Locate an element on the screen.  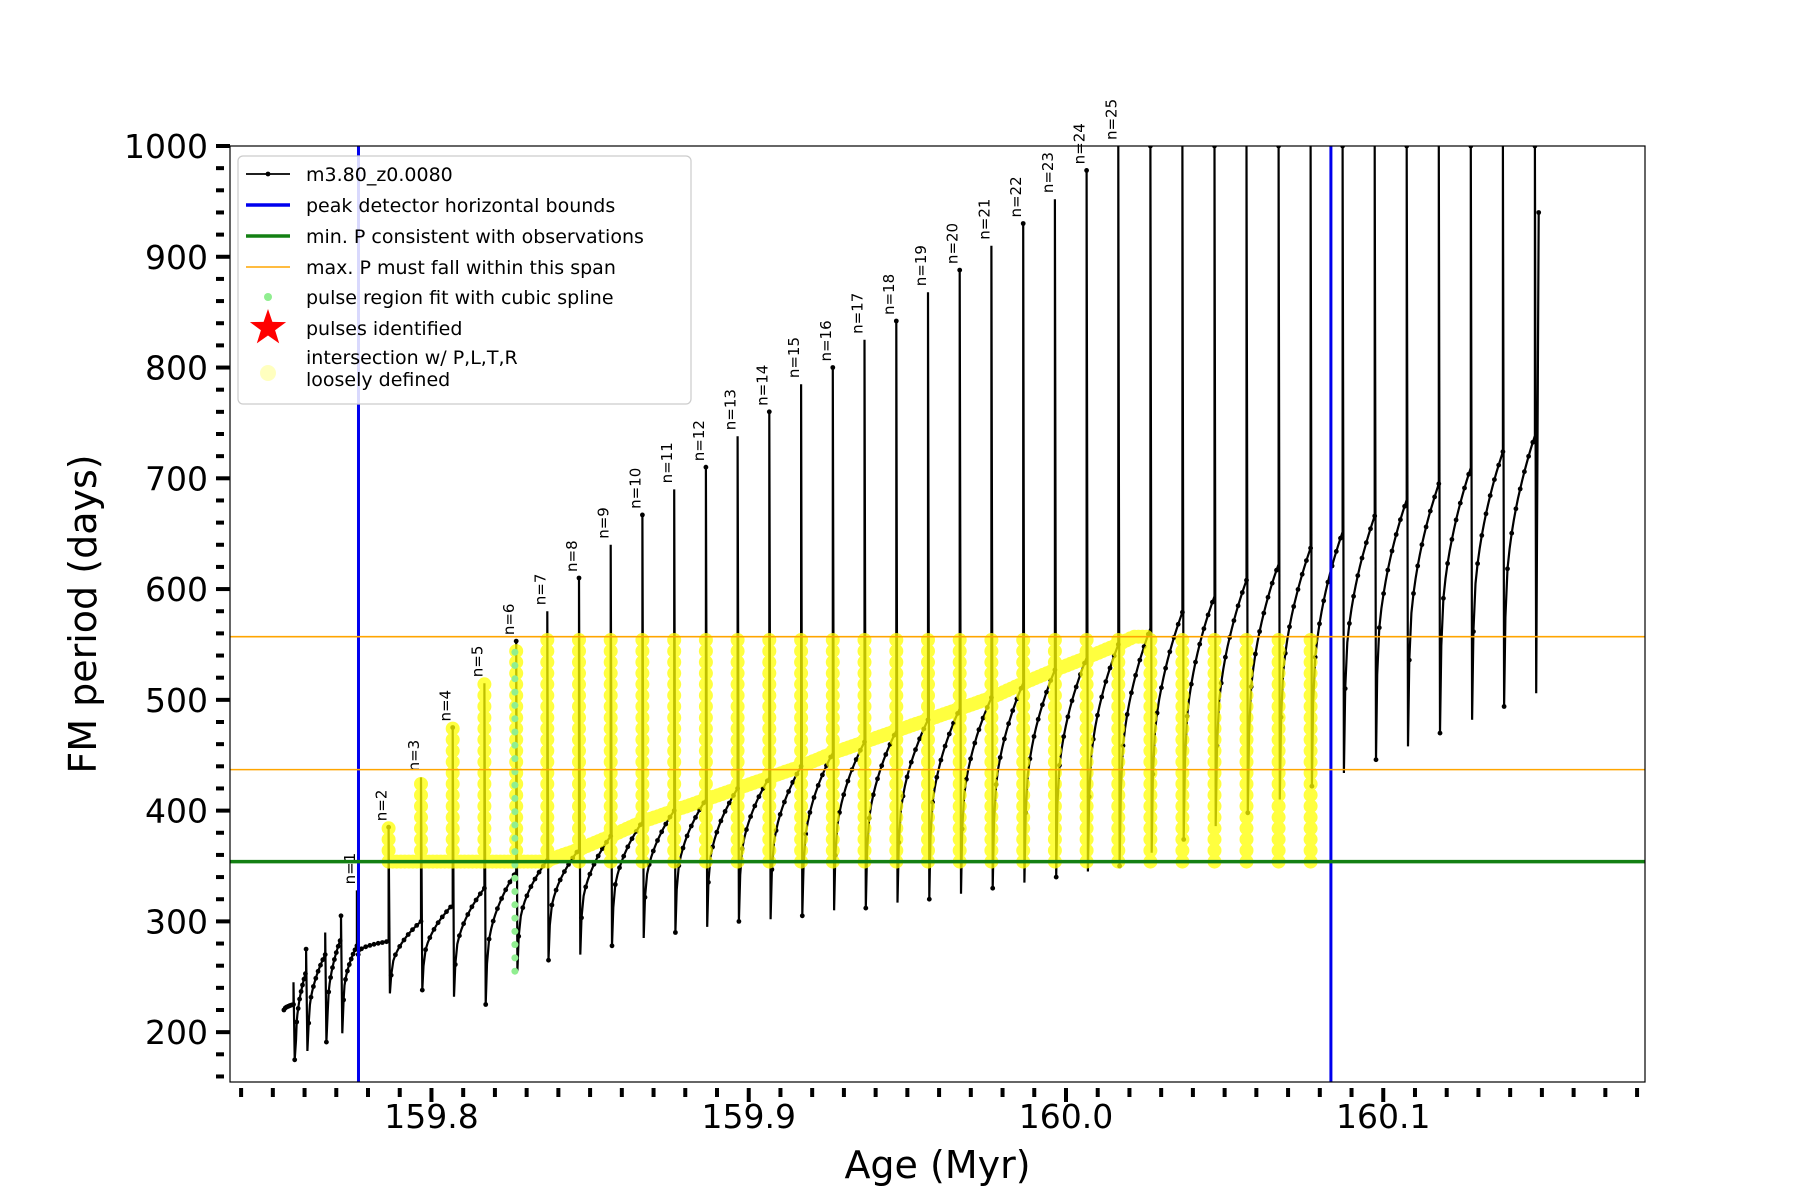
pulse-label: n=5 is located at coordinates (477, 662).